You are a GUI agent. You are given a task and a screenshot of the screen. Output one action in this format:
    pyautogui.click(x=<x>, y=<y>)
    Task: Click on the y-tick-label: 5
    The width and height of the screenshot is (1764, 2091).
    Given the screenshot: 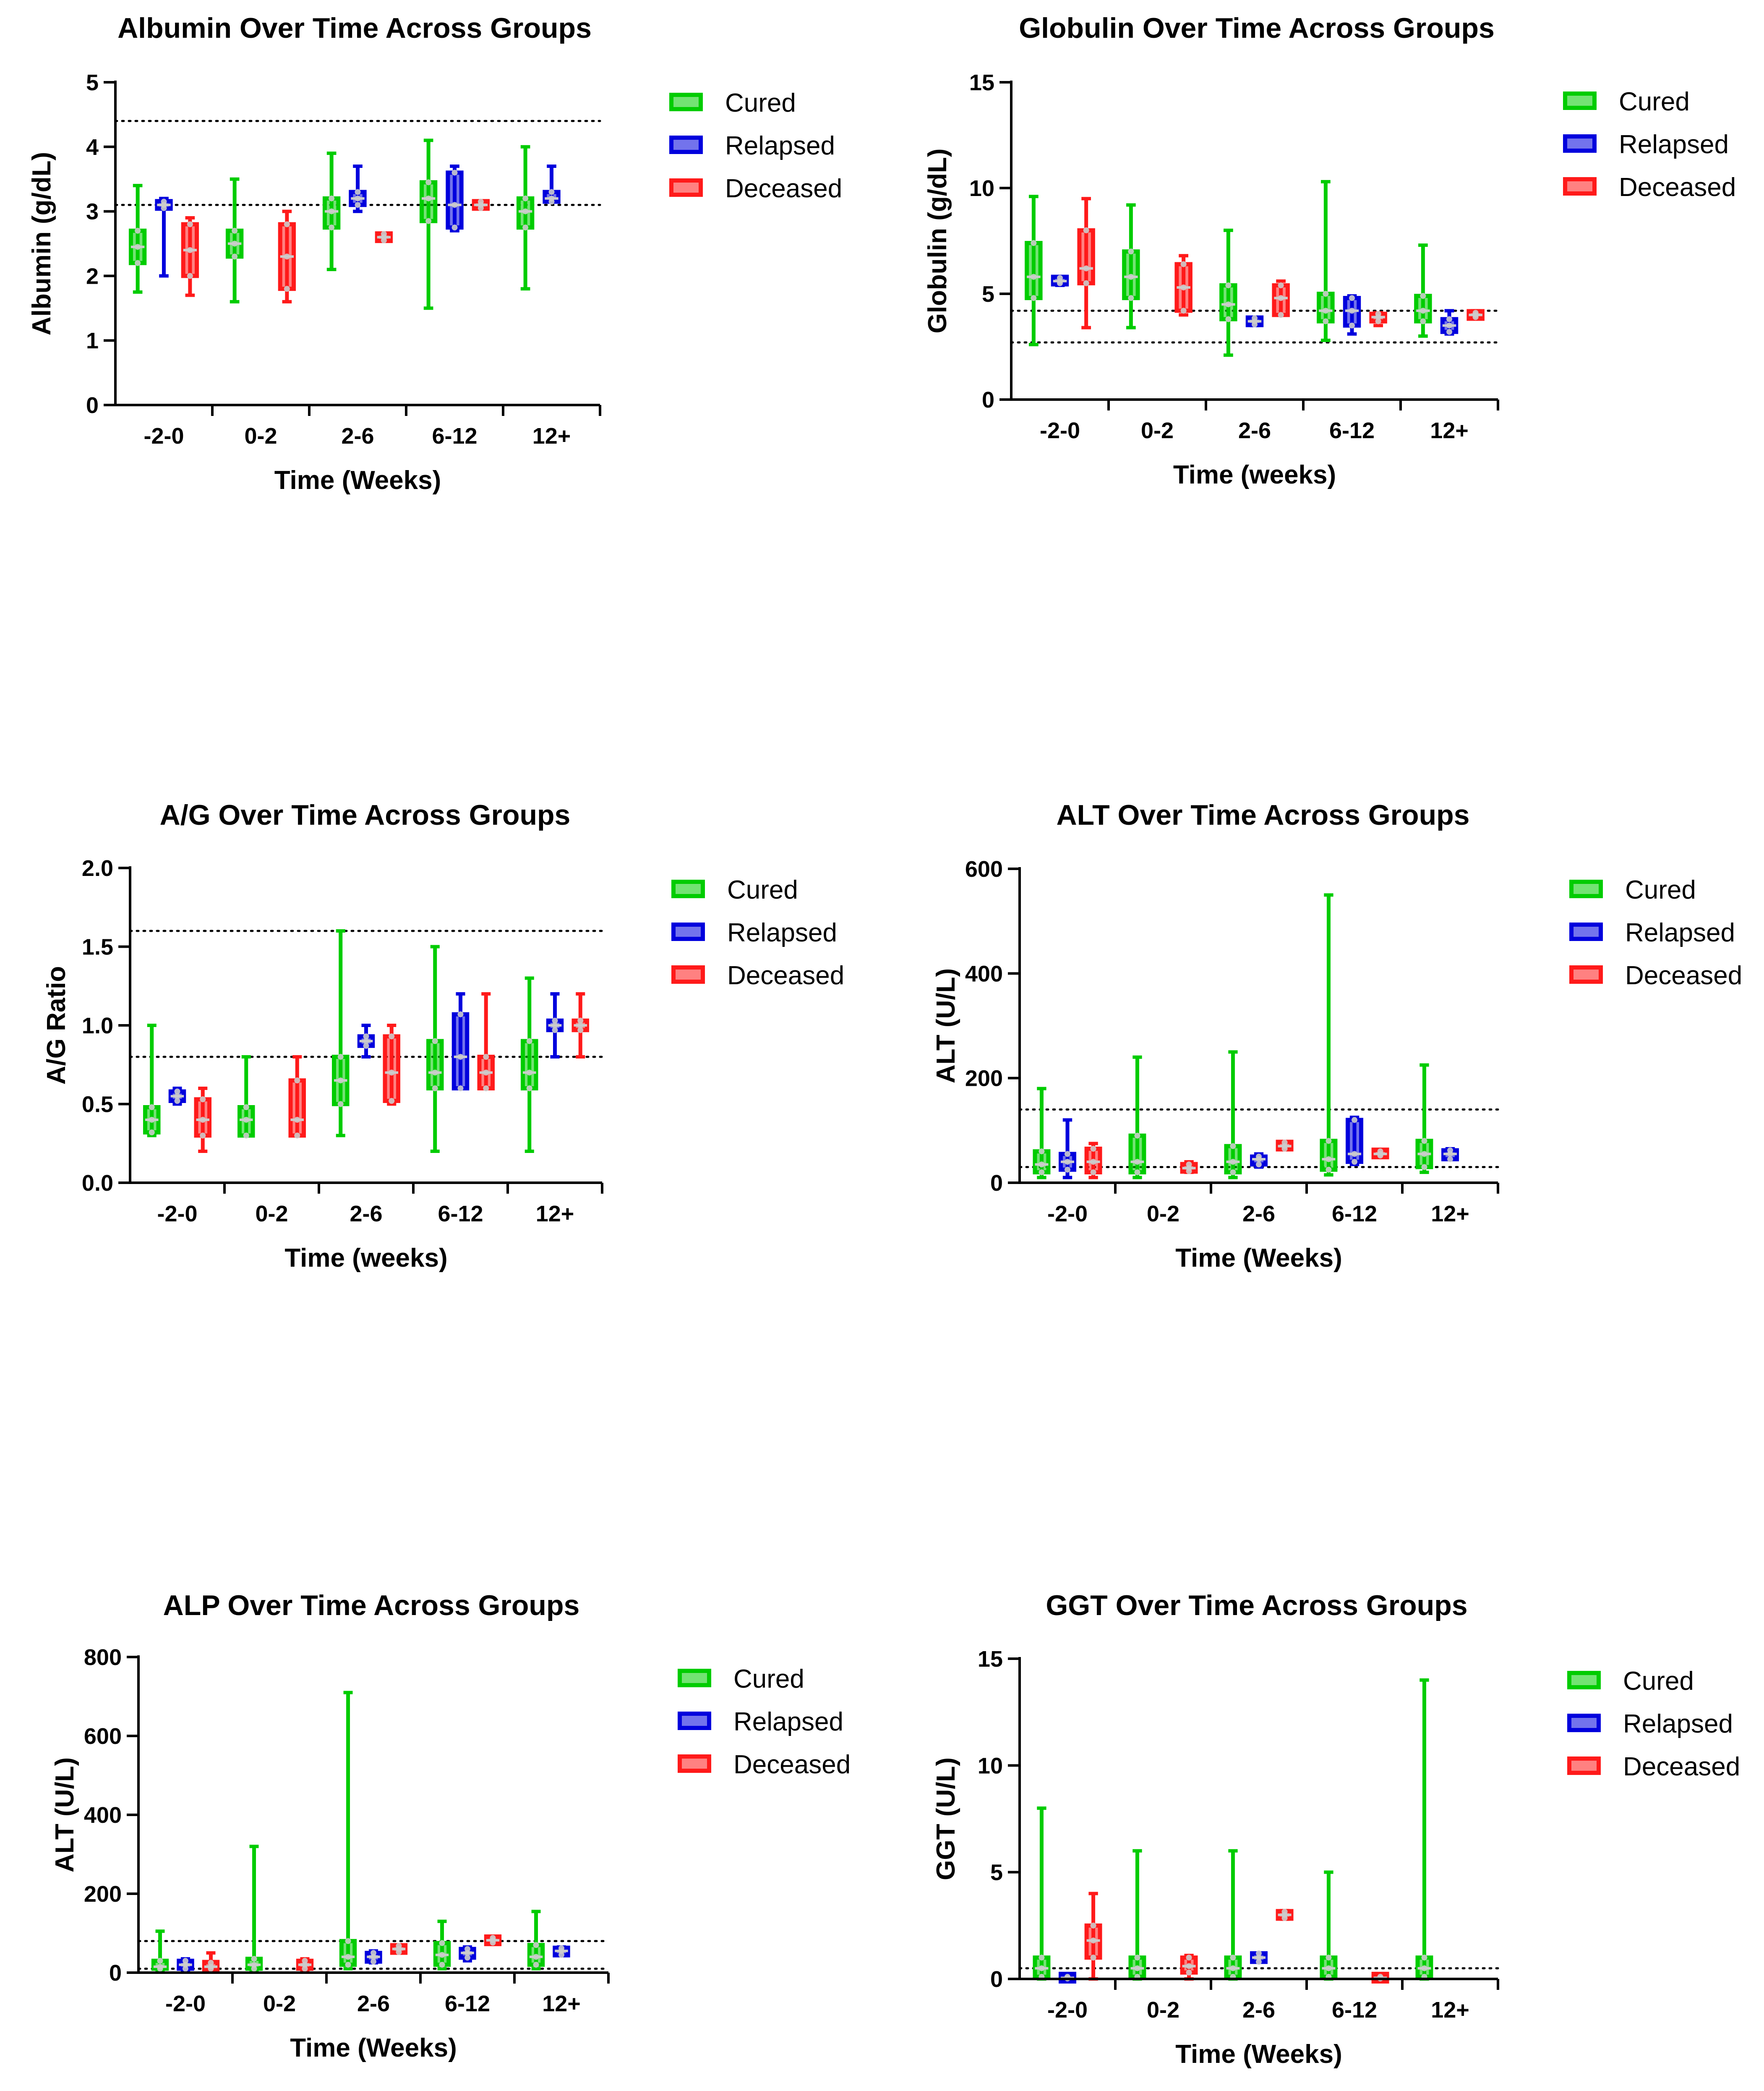 What is the action you would take?
    pyautogui.click(x=92, y=83)
    